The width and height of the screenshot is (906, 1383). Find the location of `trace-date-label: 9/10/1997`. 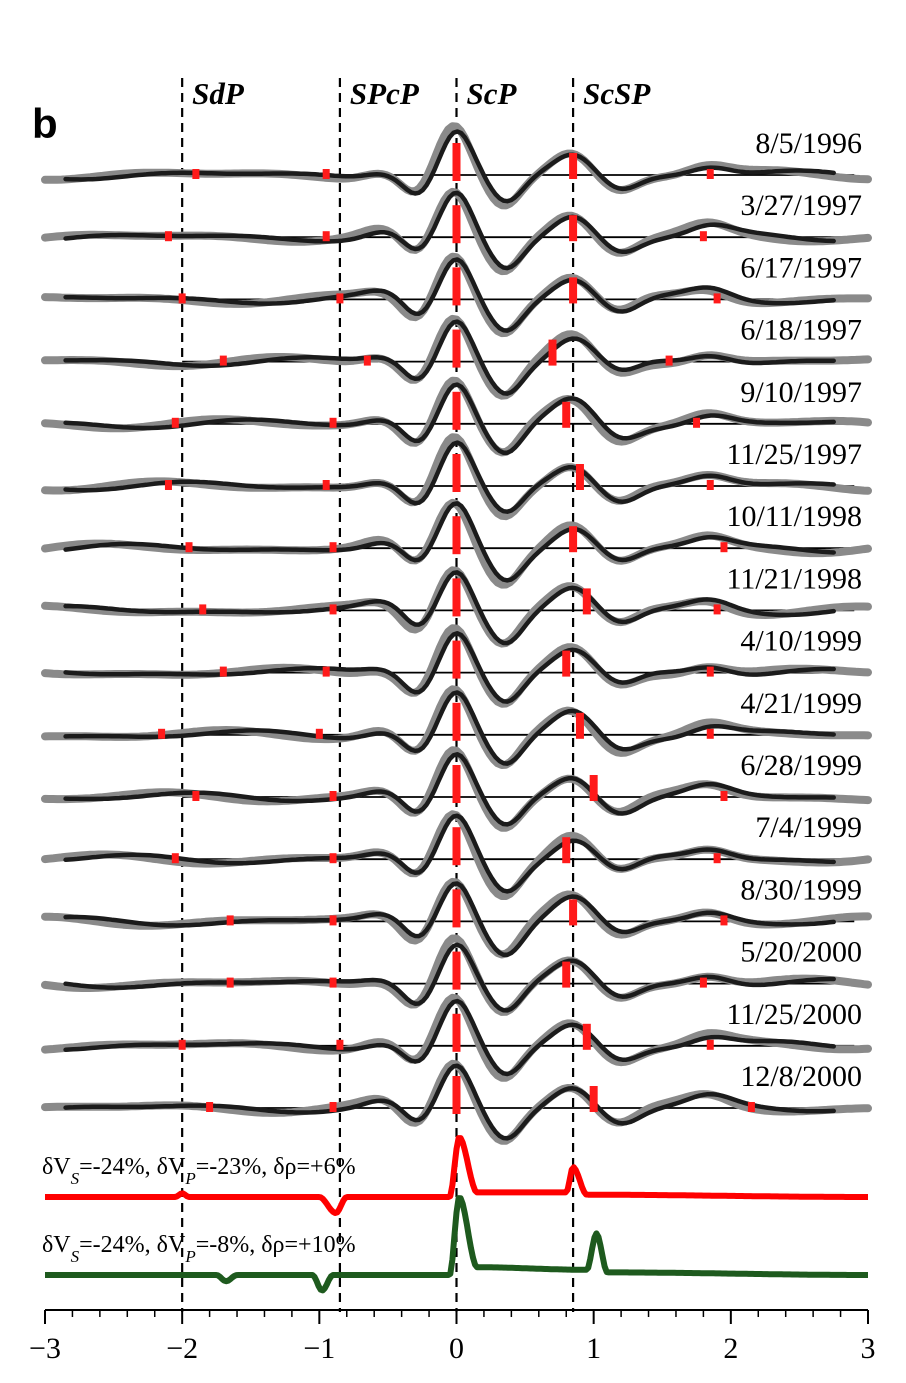

trace-date-label: 9/10/1997 is located at coordinates (801, 392).